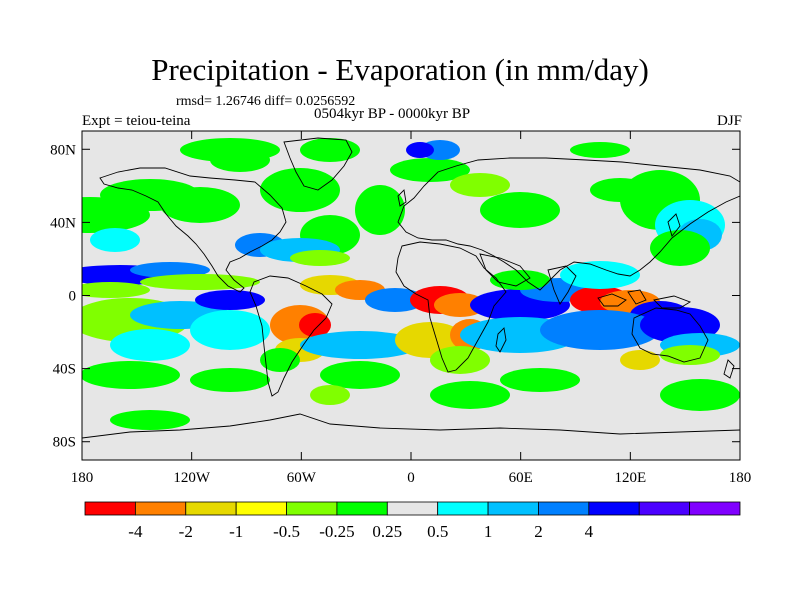 This screenshot has height=600, width=800. Describe the element at coordinates (266, 101) in the screenshot. I see `stats-label: rmsd= 1.26746 diff= 0.0256592` at that location.